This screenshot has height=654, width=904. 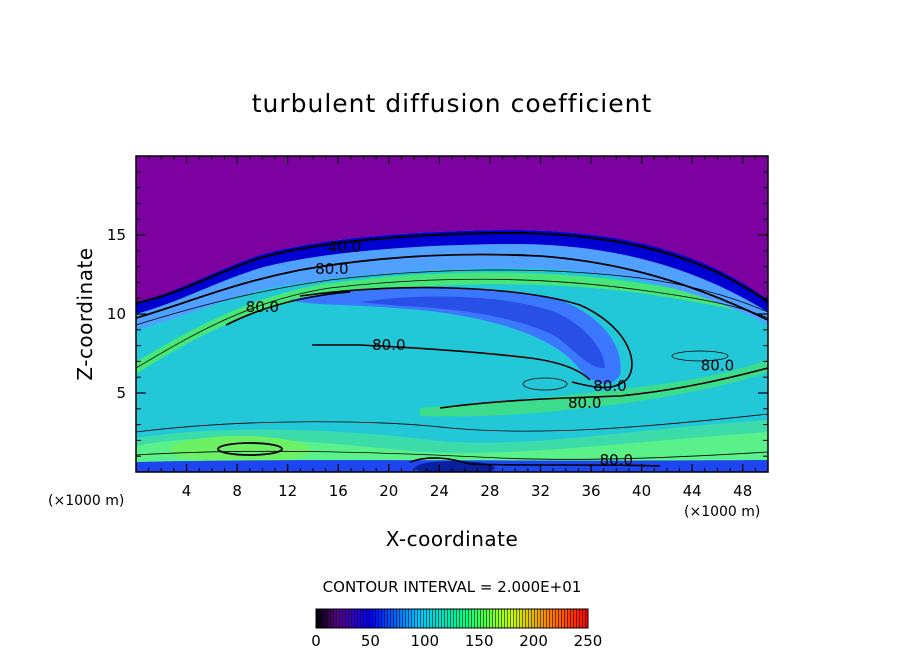 I want to click on x-tick-label: 48, so click(x=742, y=491).